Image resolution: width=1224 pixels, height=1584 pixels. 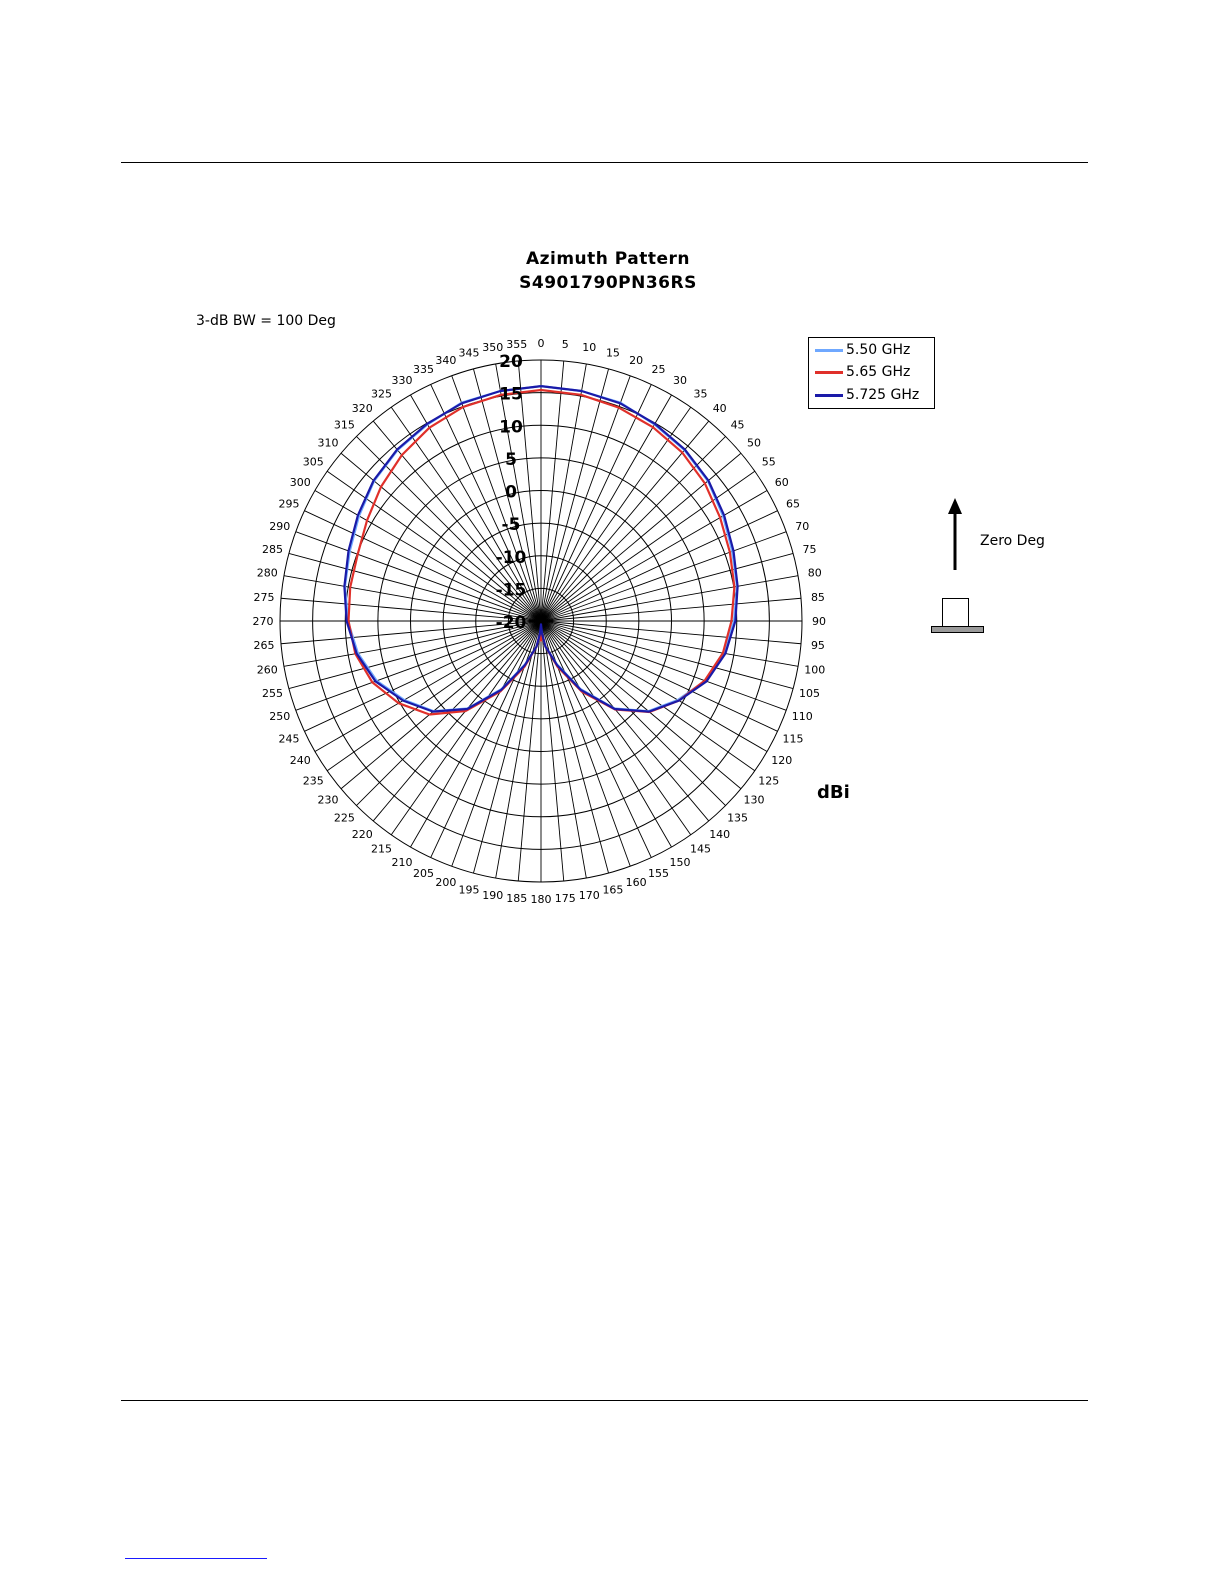 I want to click on angle-tick-label: 70, so click(x=802, y=526).